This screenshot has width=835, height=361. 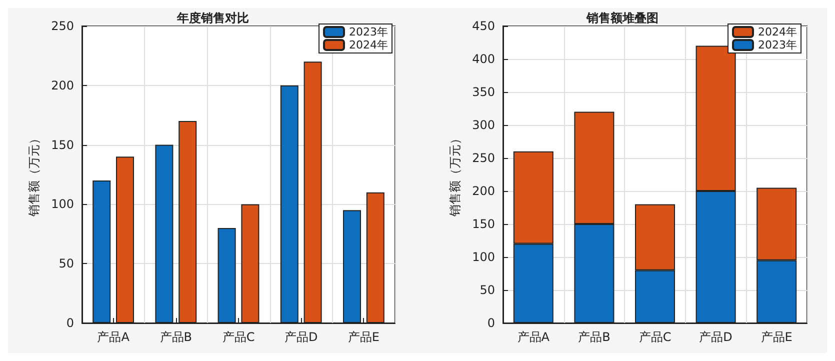 What do you see at coordinates (212, 18) in the screenshot?
I see `chart-title: 年度销售对比` at bounding box center [212, 18].